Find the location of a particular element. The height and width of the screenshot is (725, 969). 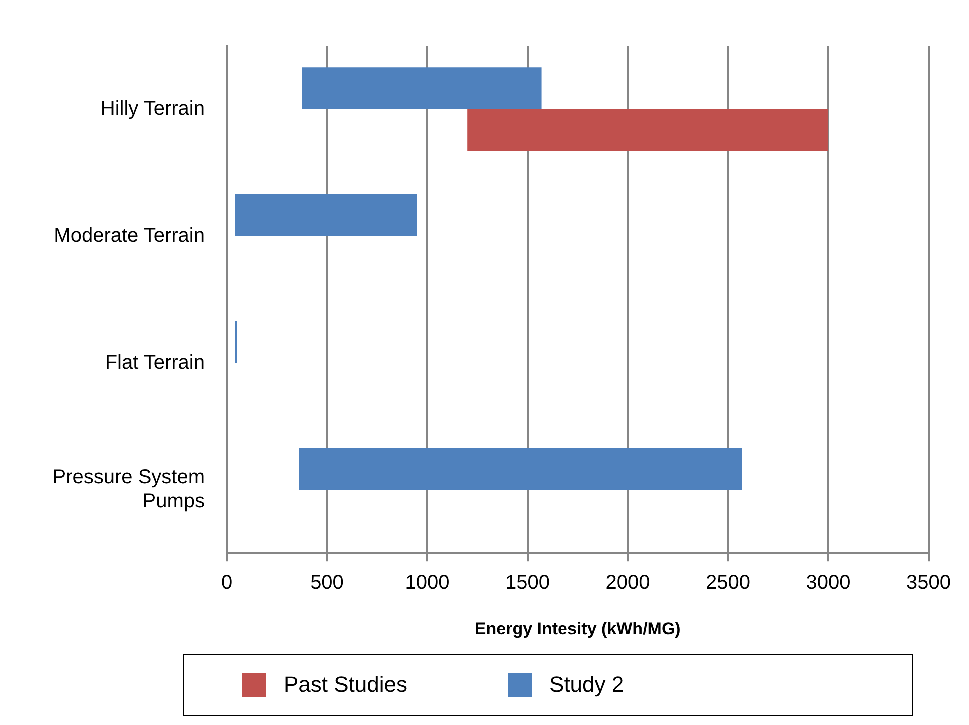

x-tick-label: 0 is located at coordinates (227, 583).